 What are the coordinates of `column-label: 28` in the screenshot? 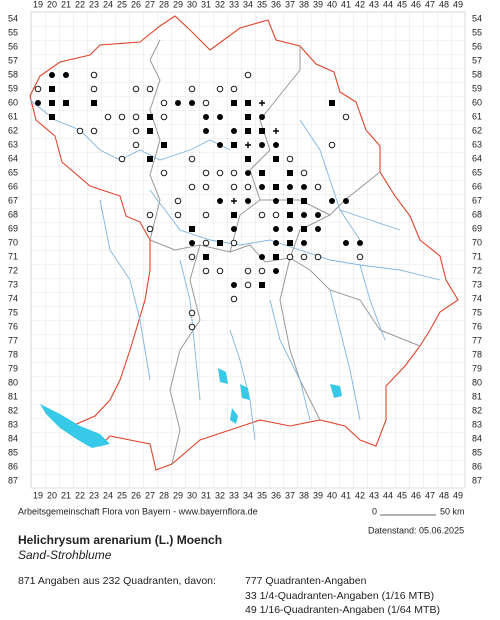 It's located at (164, 4).